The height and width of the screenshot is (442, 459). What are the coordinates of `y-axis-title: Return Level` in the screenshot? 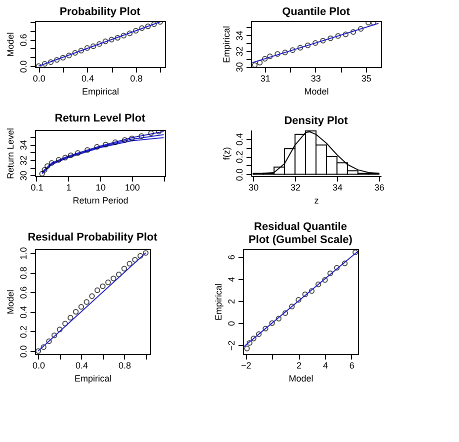 It's located at (11, 154).